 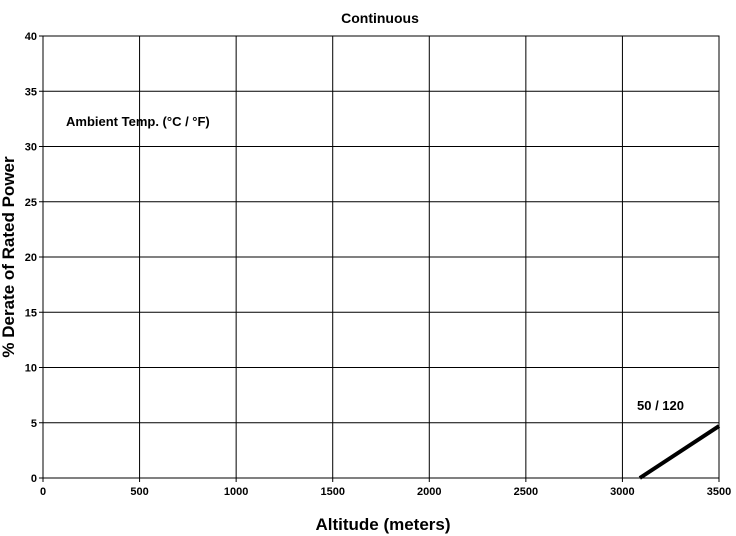 I want to click on y-tick-label: 15, so click(x=31, y=313).